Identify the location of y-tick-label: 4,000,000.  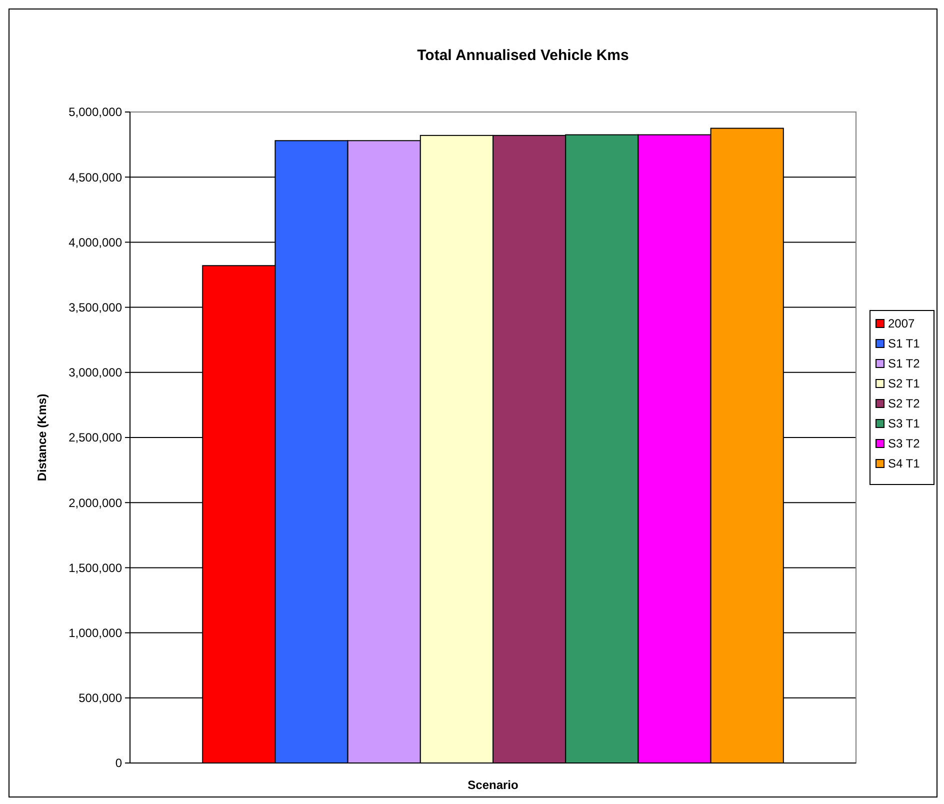
(95, 242).